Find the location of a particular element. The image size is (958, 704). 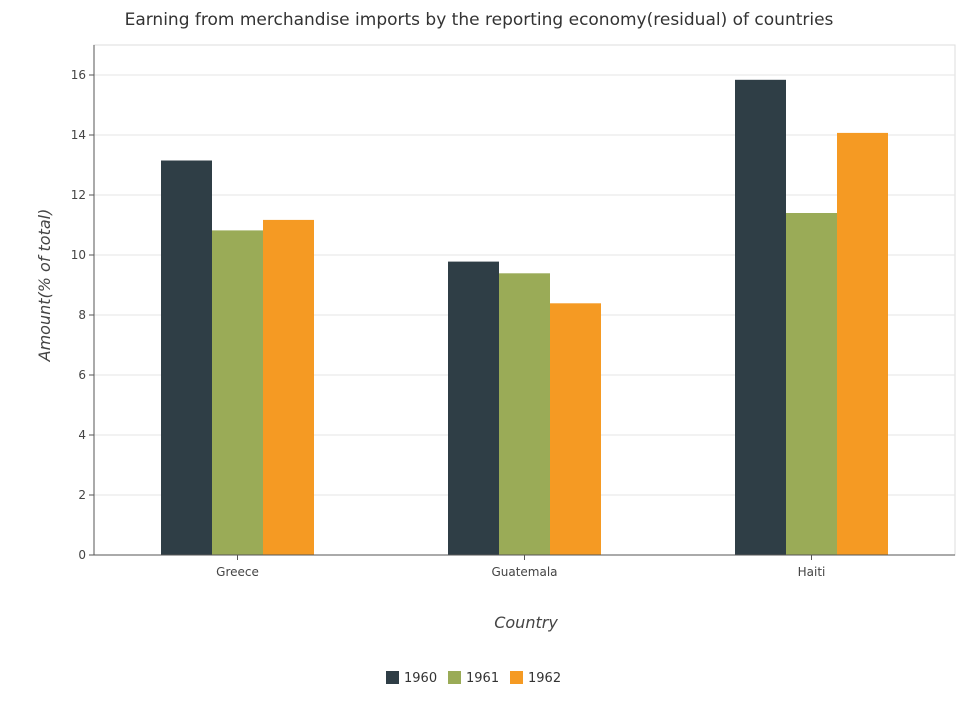

legend-label-1961: 1961 is located at coordinates (482, 678).